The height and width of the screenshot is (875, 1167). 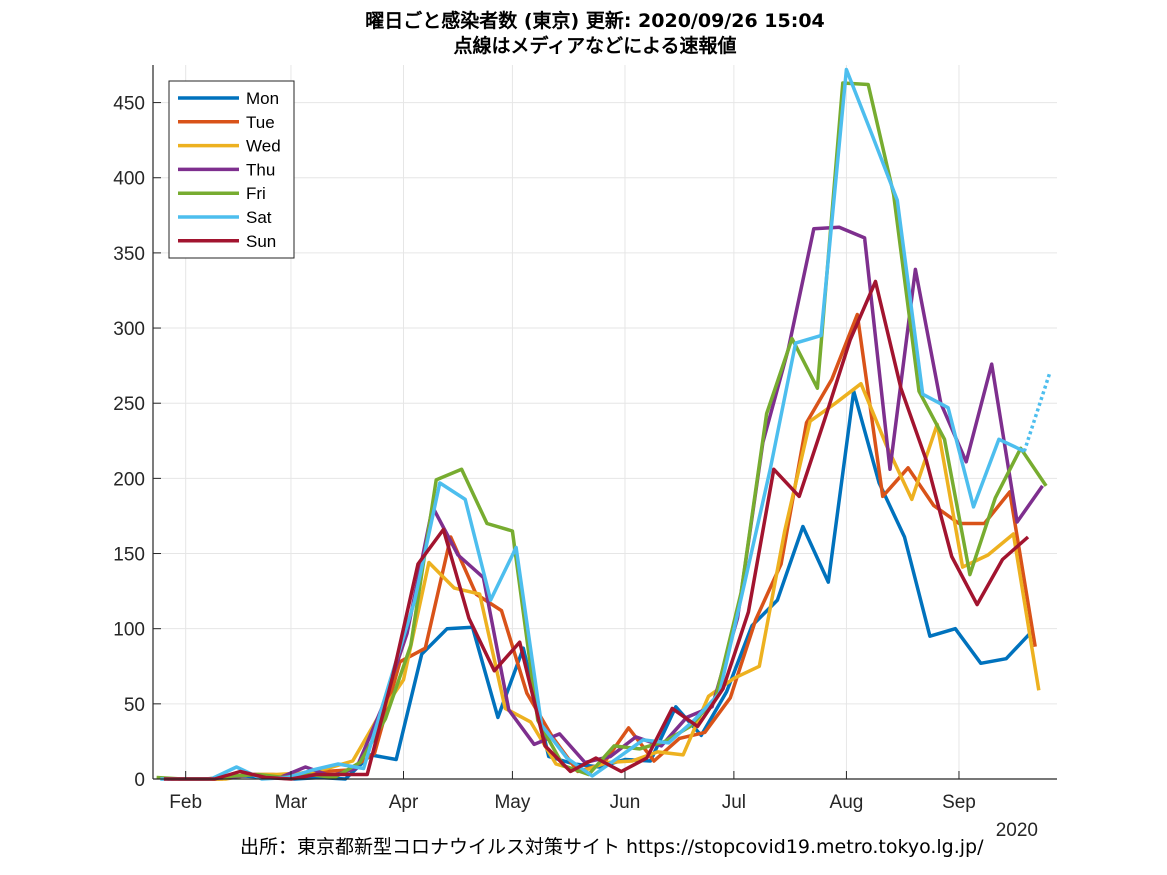 What do you see at coordinates (734, 802) in the screenshot?
I see `x-tick-label: Jul` at bounding box center [734, 802].